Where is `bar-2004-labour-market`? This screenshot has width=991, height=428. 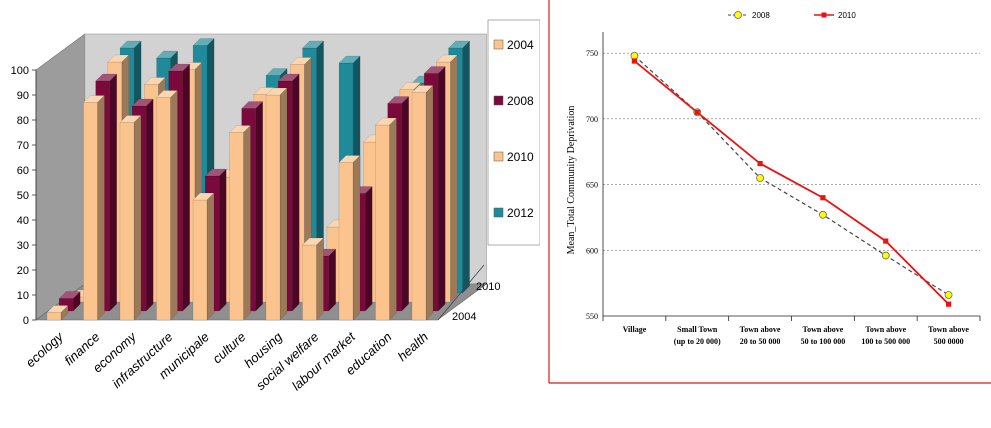 bar-2004-labour-market is located at coordinates (349, 238).